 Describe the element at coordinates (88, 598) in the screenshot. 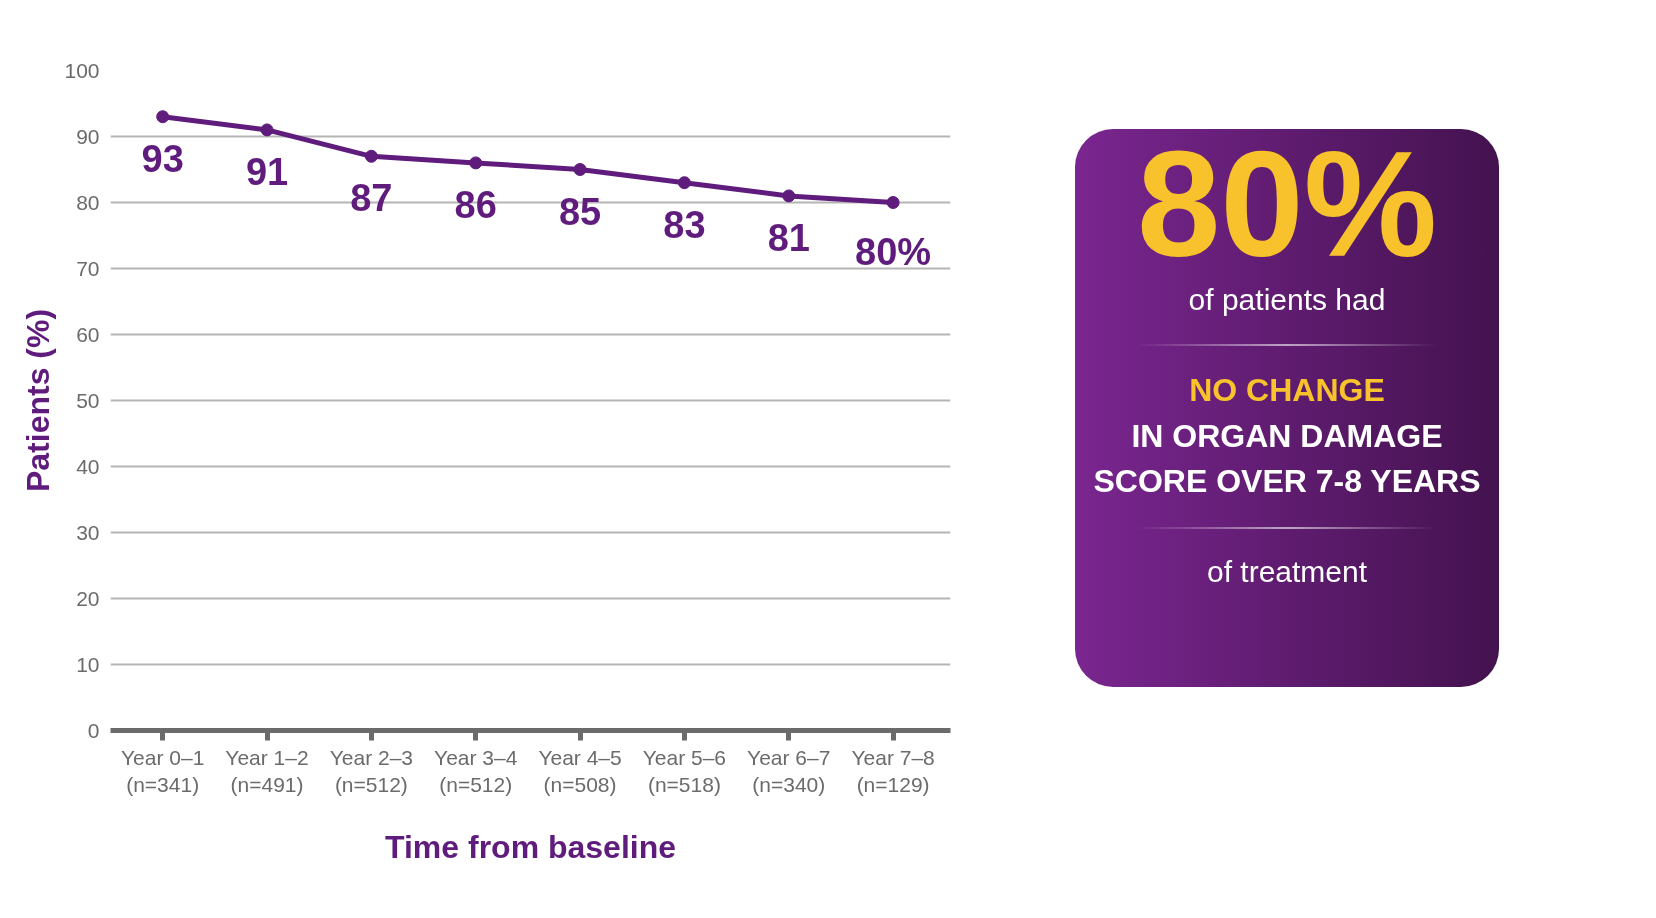

I see `y-tick-label: 20` at that location.